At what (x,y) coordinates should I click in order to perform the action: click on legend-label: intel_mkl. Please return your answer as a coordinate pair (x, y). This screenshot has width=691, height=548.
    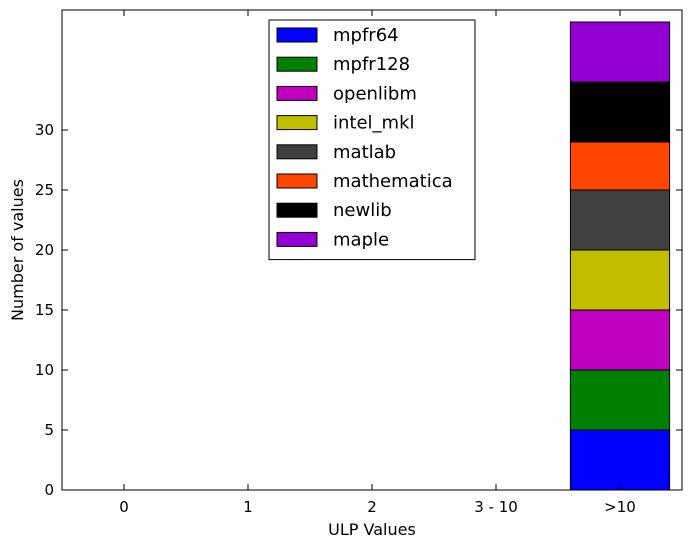
    Looking at the image, I should click on (374, 123).